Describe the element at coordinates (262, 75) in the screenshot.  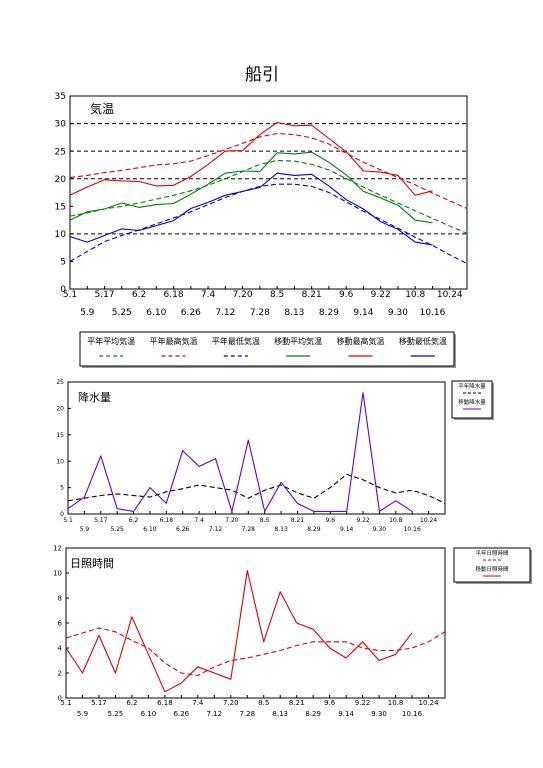
I see `page-title: 船引` at that location.